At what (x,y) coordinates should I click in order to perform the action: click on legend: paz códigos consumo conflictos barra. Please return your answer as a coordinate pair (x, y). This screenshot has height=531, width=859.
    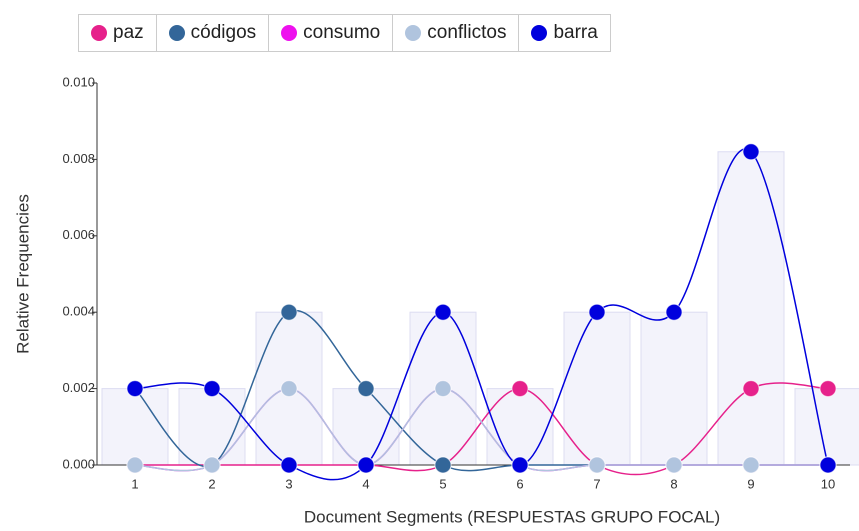
    Looking at the image, I should click on (344, 33).